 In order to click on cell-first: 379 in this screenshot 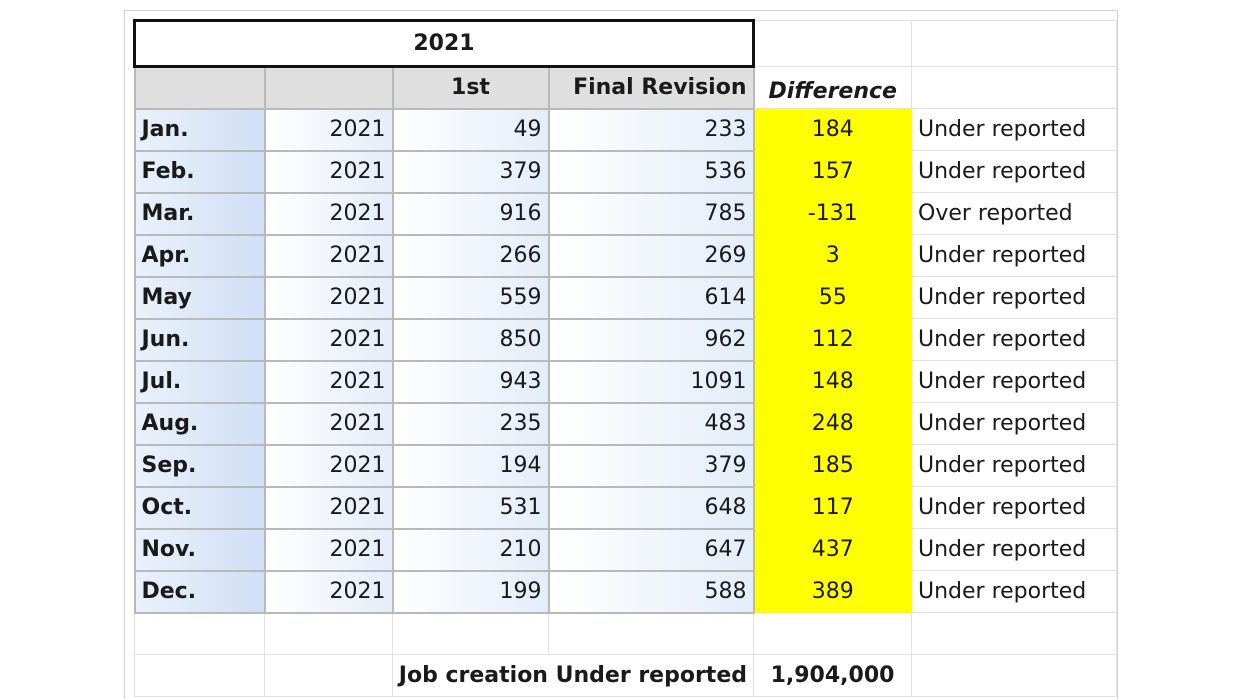, I will do `click(470, 171)`.